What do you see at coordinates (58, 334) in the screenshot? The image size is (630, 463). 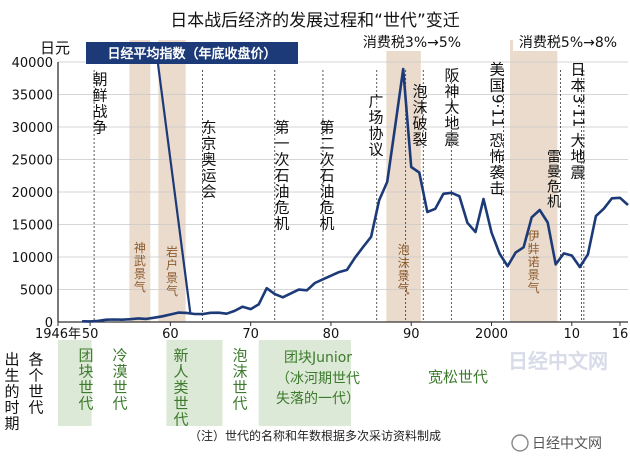 I see `x-tick-label: 1946年` at bounding box center [58, 334].